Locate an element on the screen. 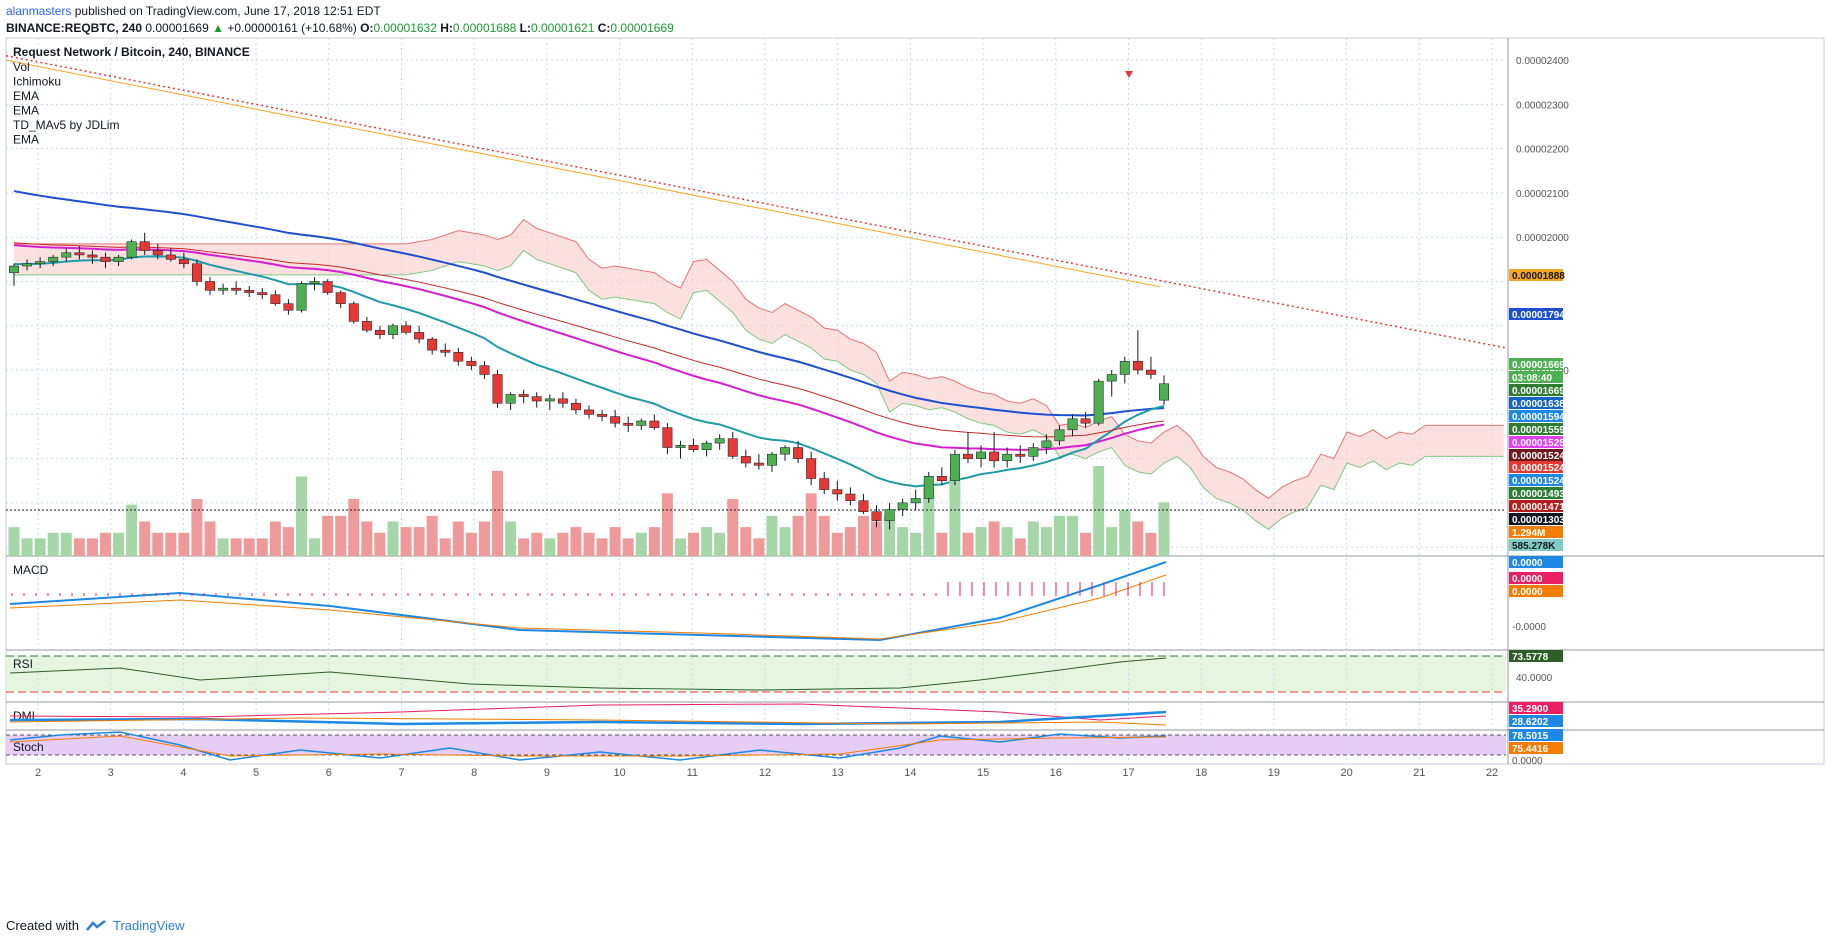 This screenshot has width=1828, height=946. stoch-k is located at coordinates (588, 746).